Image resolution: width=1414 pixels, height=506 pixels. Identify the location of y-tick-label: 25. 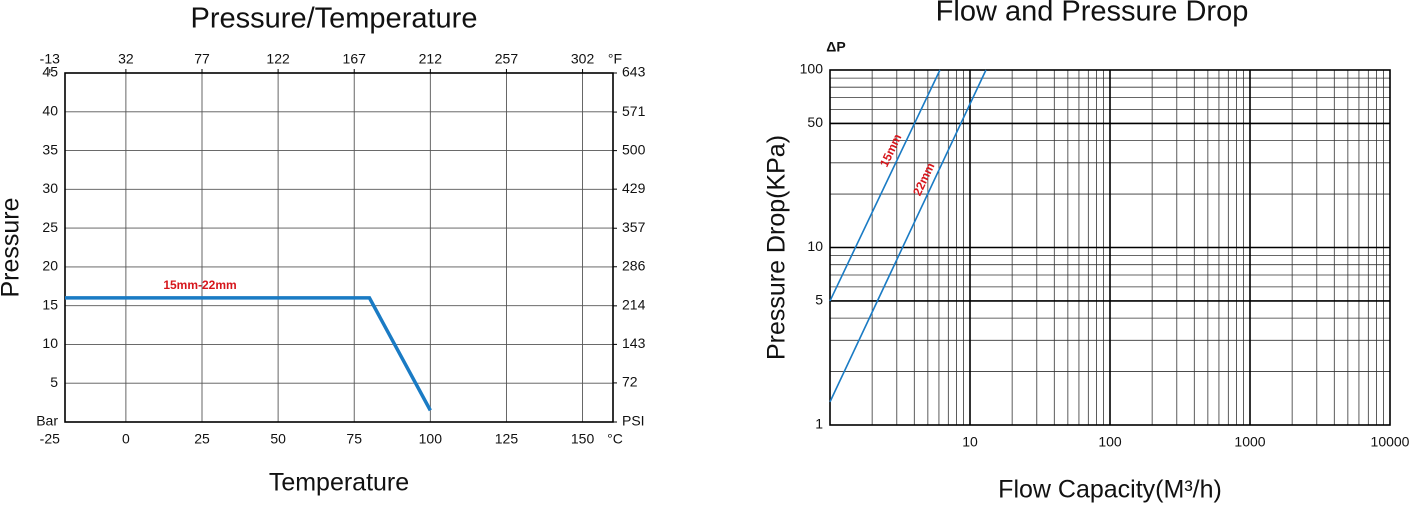
(50, 227).